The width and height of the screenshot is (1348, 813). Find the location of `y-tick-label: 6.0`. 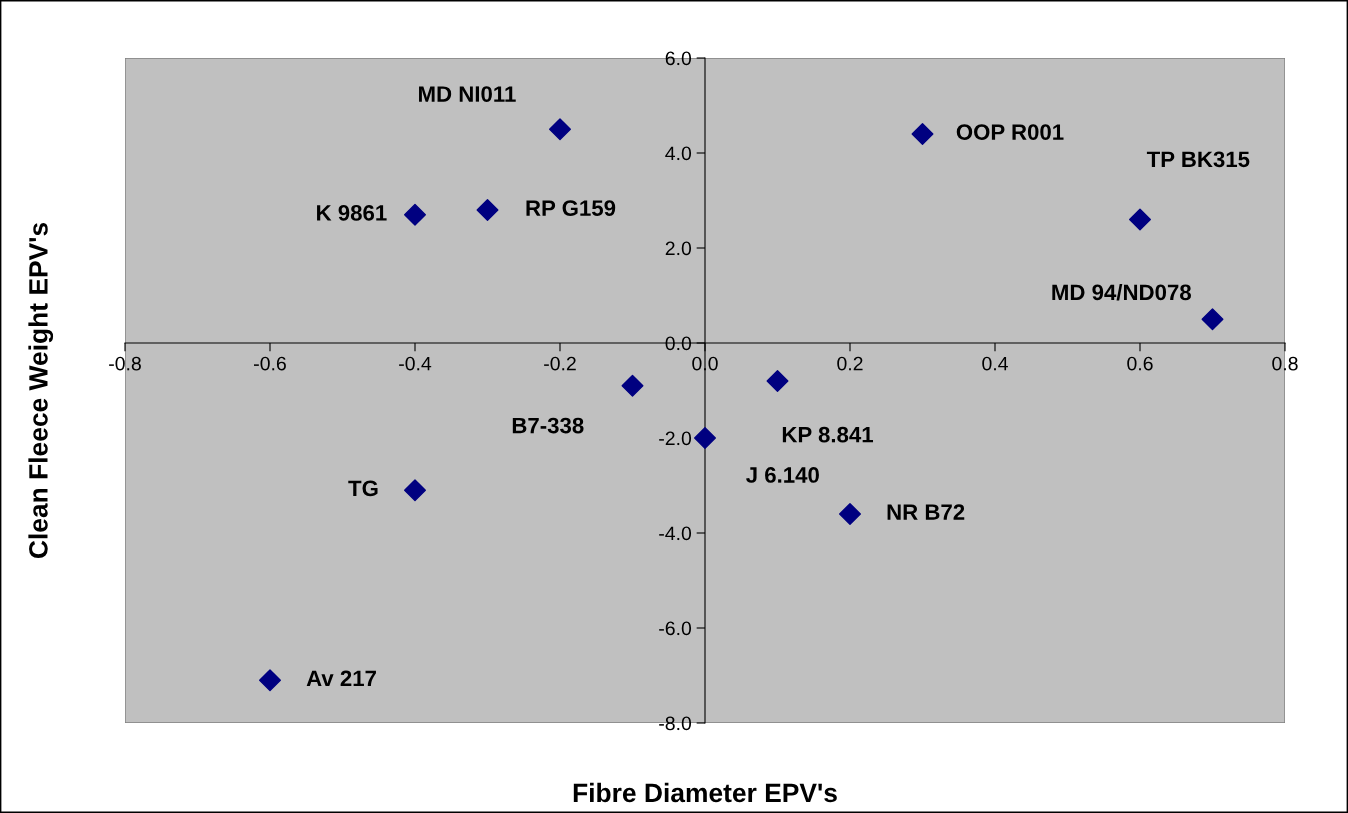

y-tick-label: 6.0 is located at coordinates (678, 58).